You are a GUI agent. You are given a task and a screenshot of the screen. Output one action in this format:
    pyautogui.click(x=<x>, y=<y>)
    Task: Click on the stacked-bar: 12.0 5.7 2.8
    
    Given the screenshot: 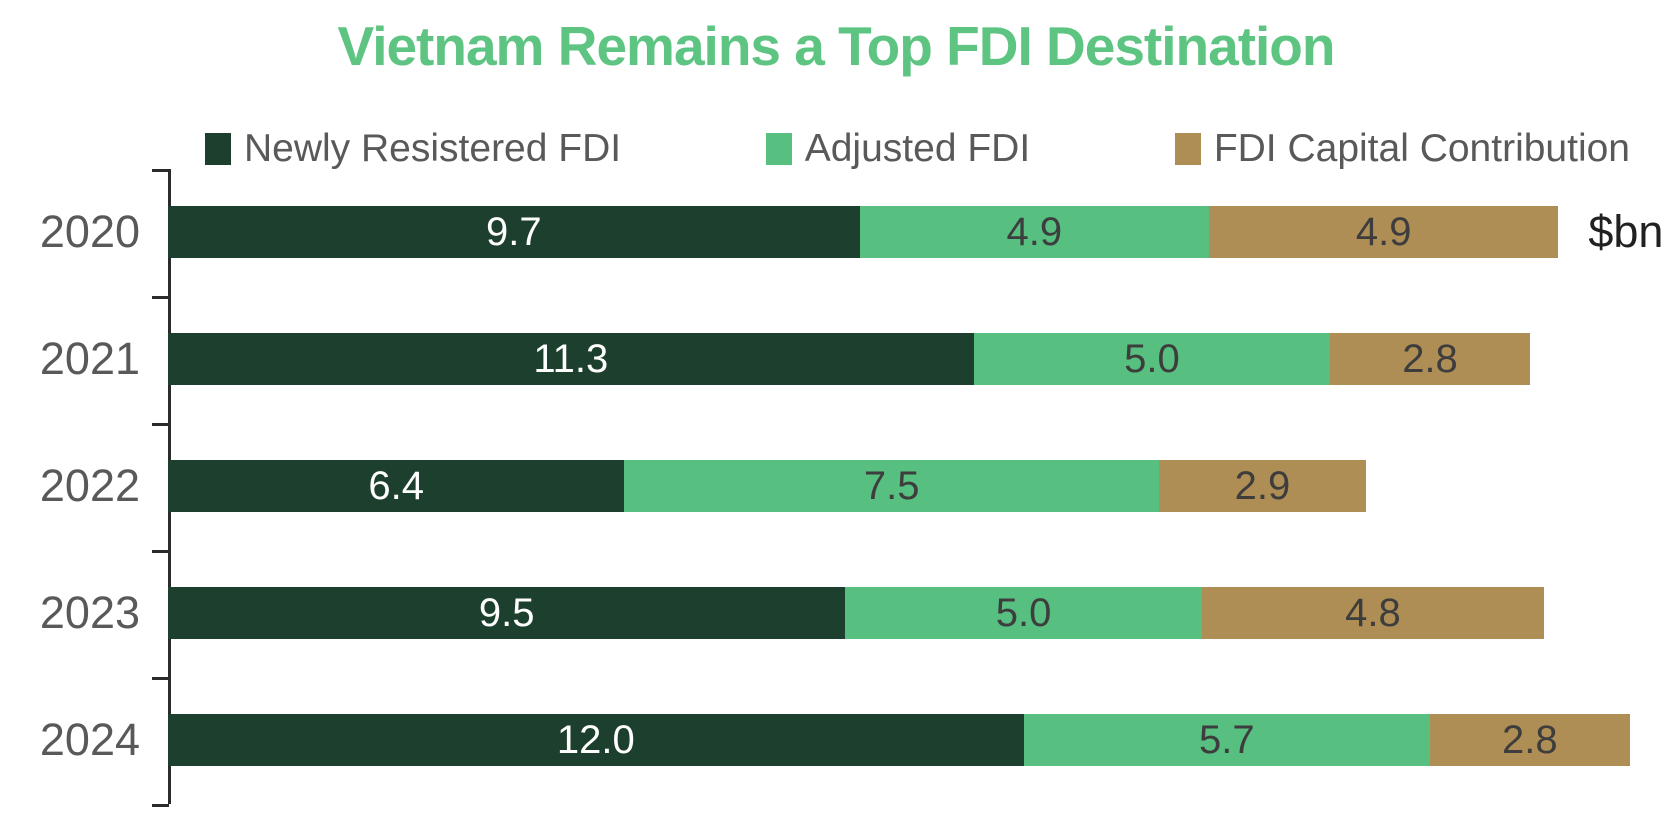 What is the action you would take?
    pyautogui.click(x=899, y=740)
    